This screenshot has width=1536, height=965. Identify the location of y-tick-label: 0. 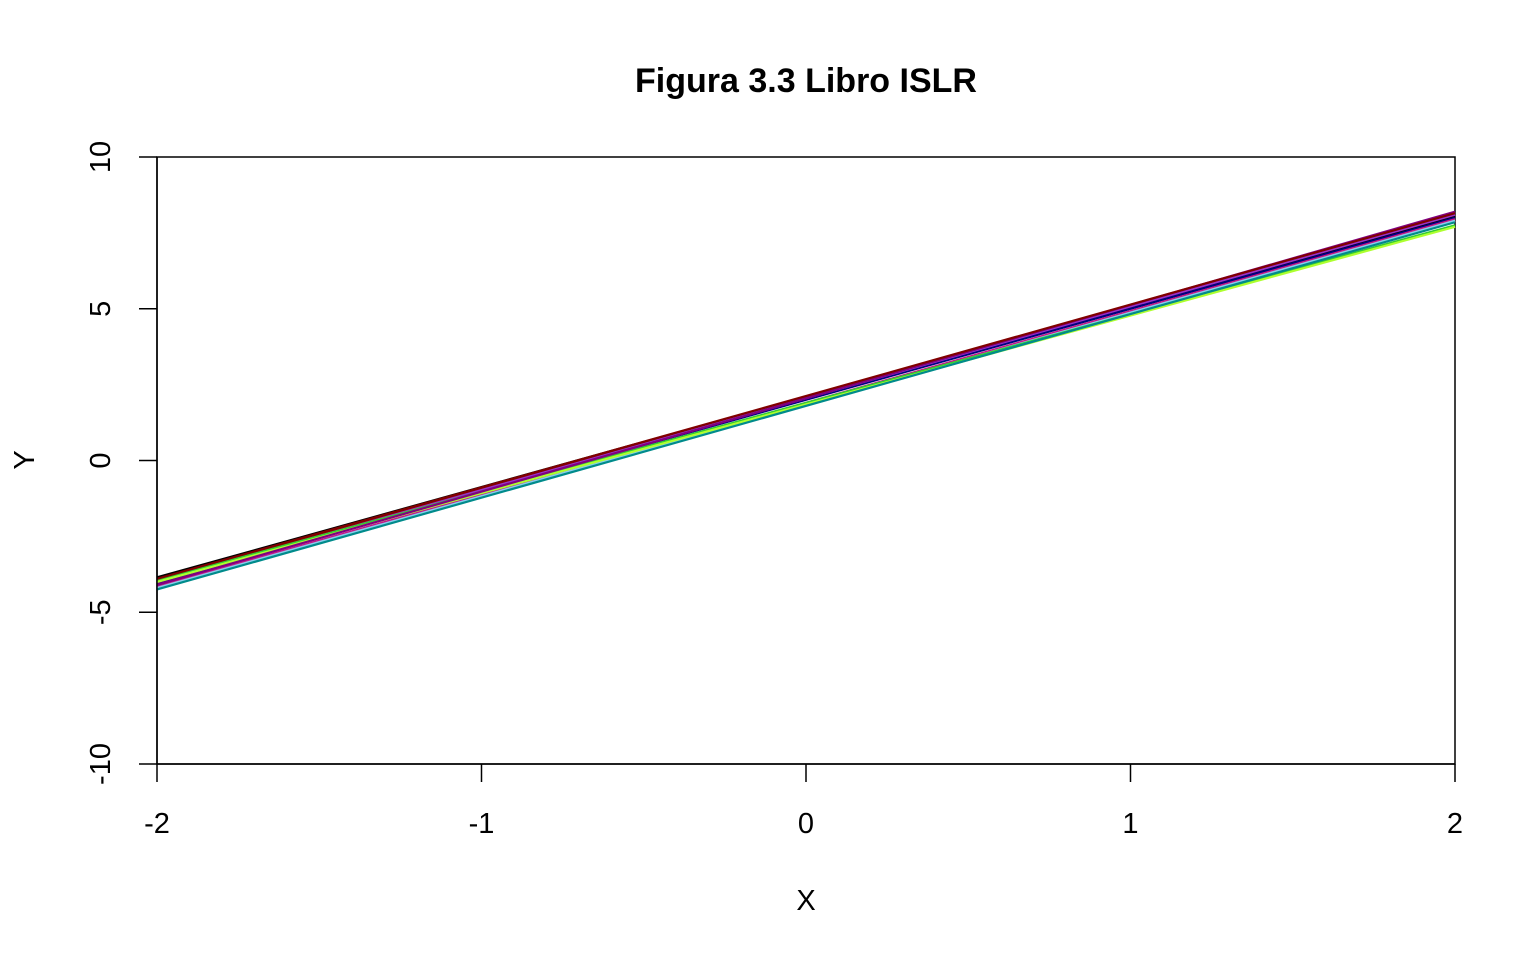
(101, 460).